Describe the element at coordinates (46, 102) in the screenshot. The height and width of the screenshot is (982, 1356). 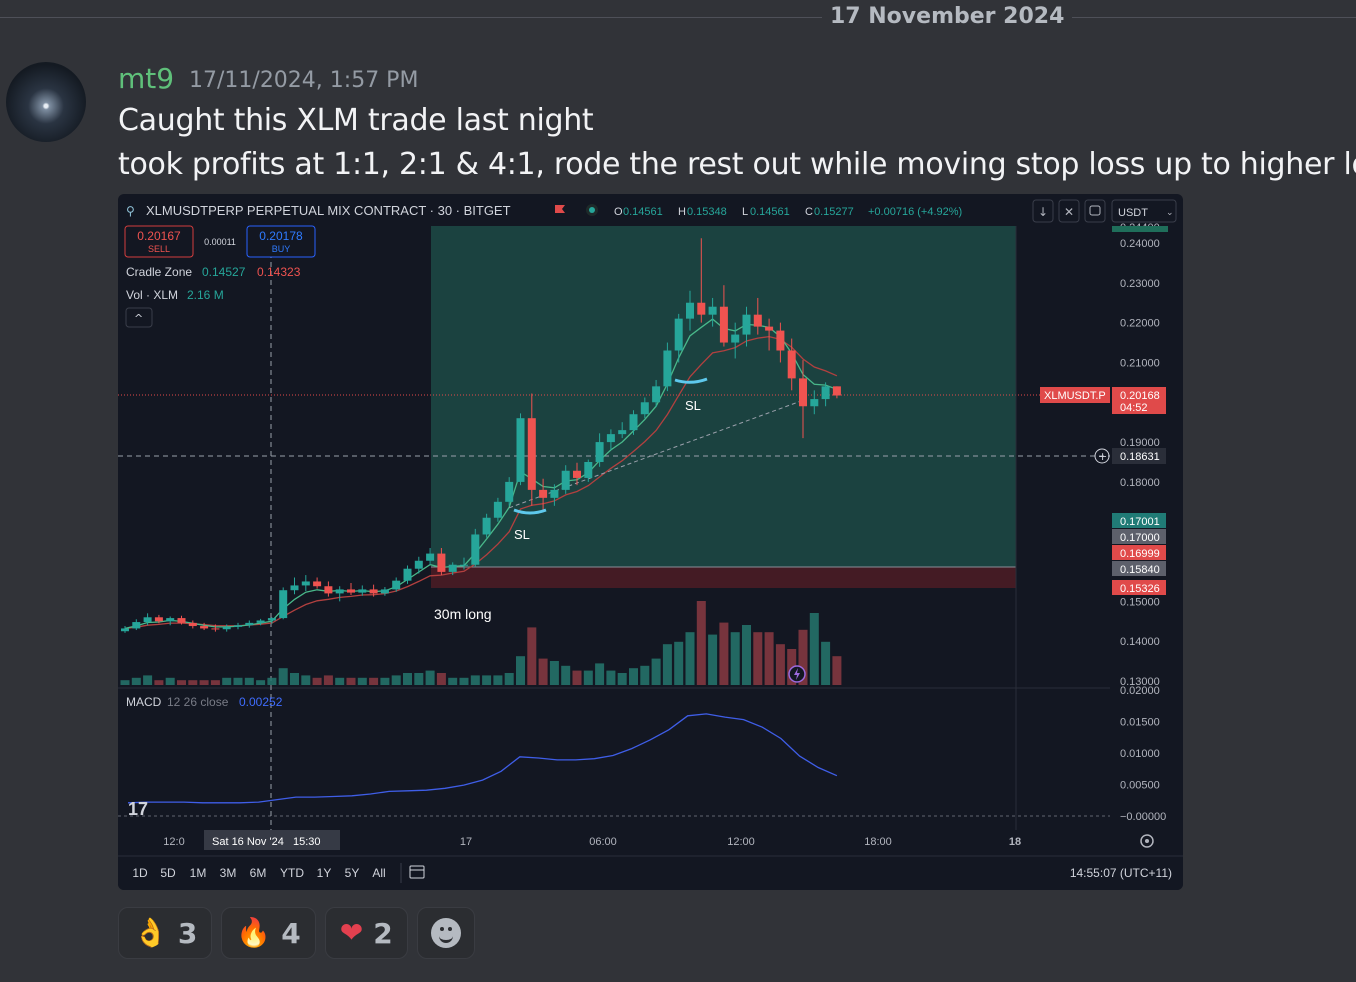
I see `avatar` at that location.